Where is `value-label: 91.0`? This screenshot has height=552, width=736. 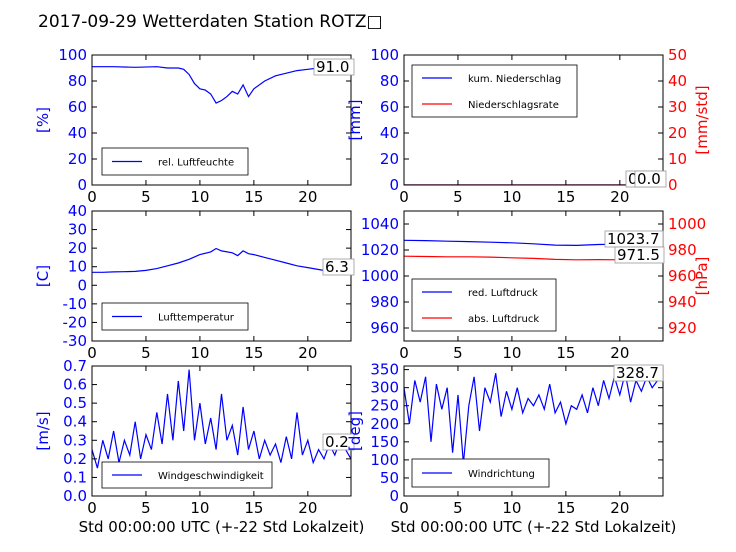 value-label: 91.0 is located at coordinates (332, 67).